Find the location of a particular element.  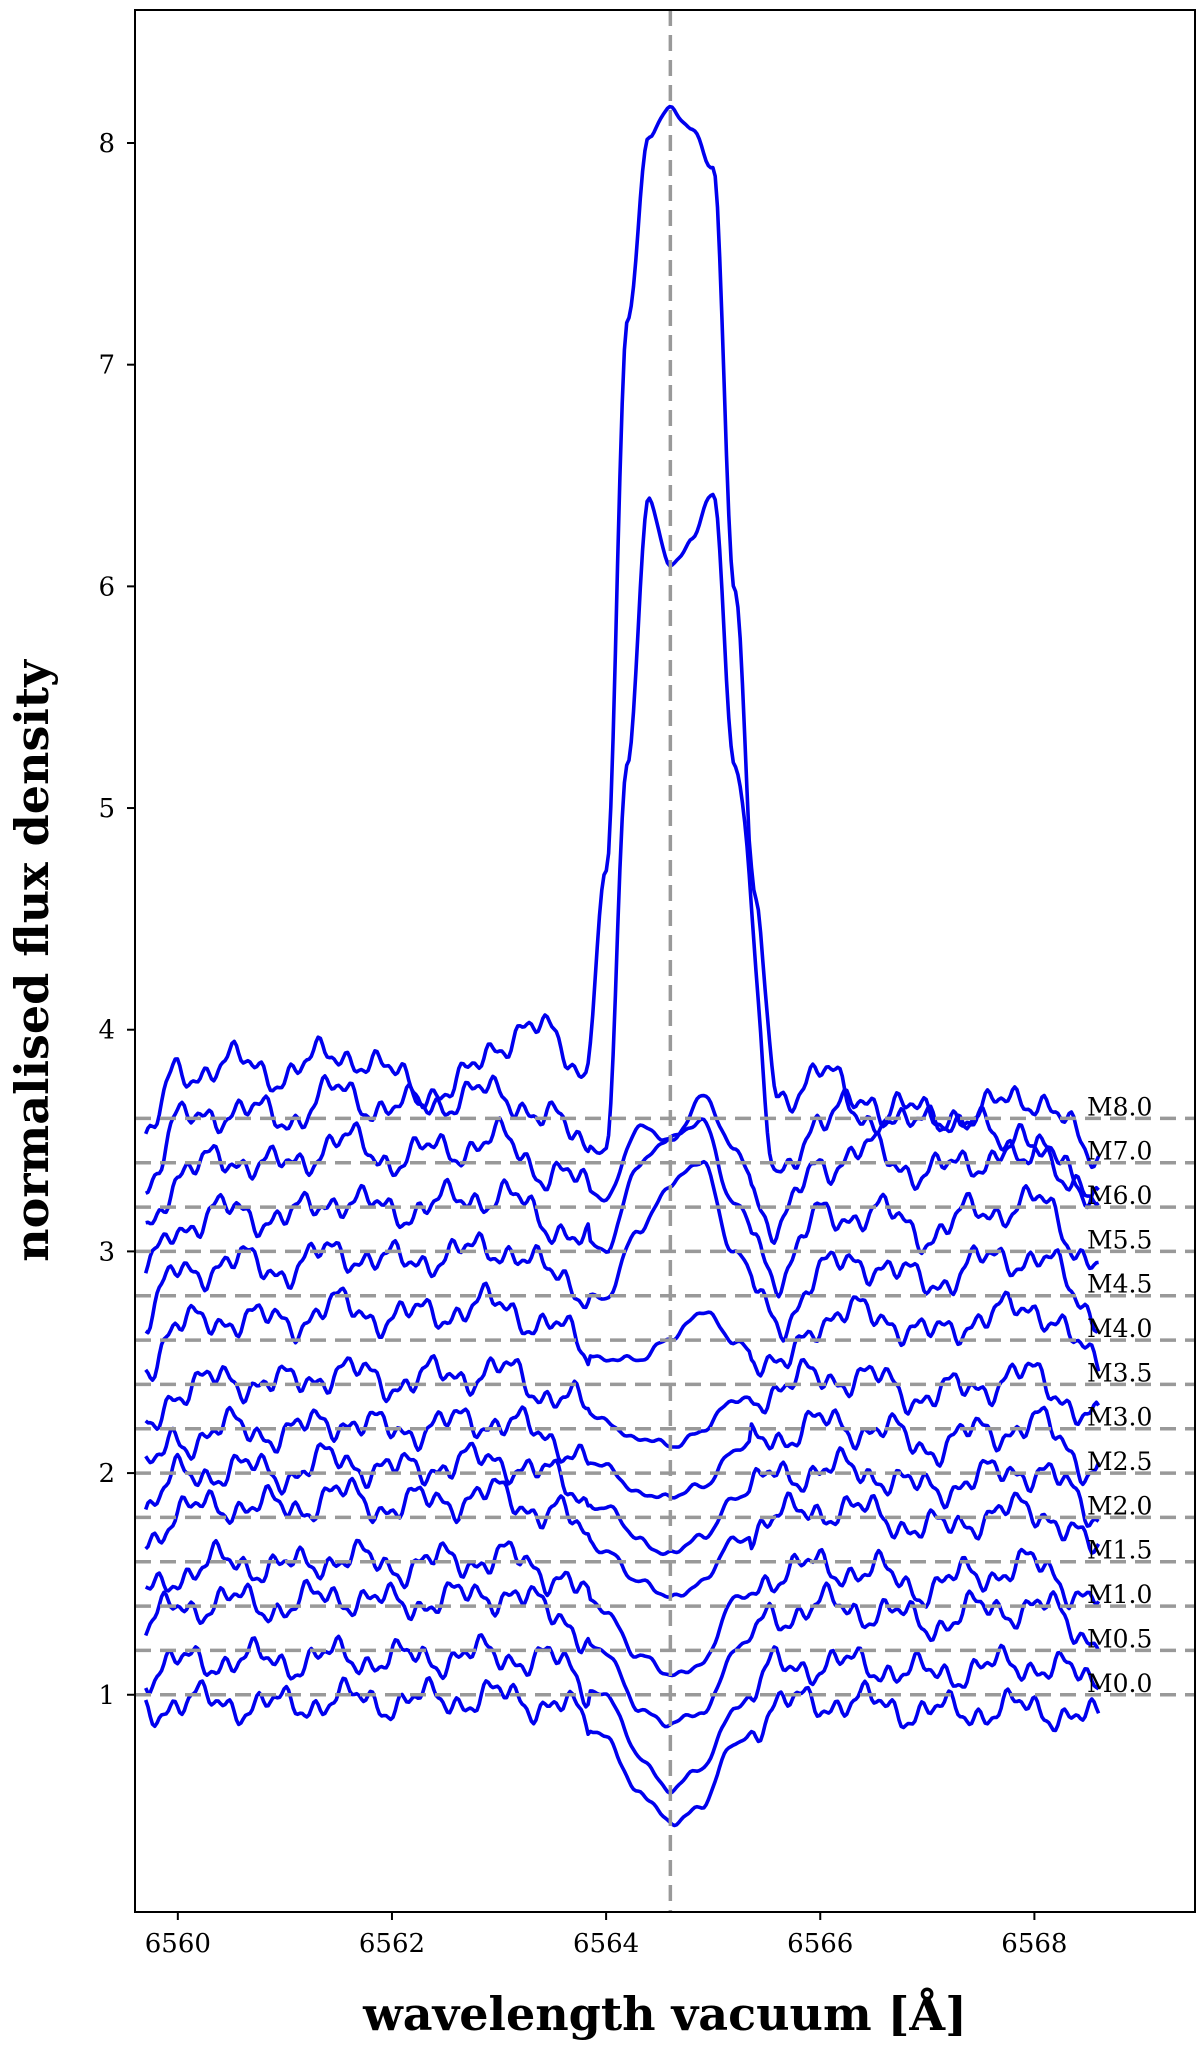

y-tick-label: 8 is located at coordinates (106, 144).